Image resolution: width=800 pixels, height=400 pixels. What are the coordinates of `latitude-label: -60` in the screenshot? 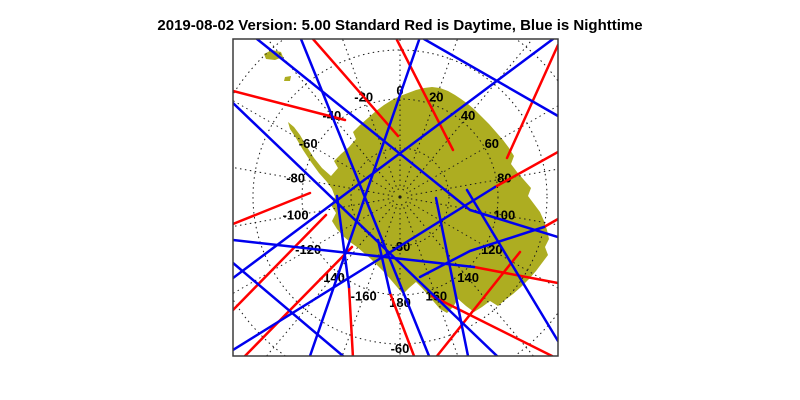 It's located at (400, 348).